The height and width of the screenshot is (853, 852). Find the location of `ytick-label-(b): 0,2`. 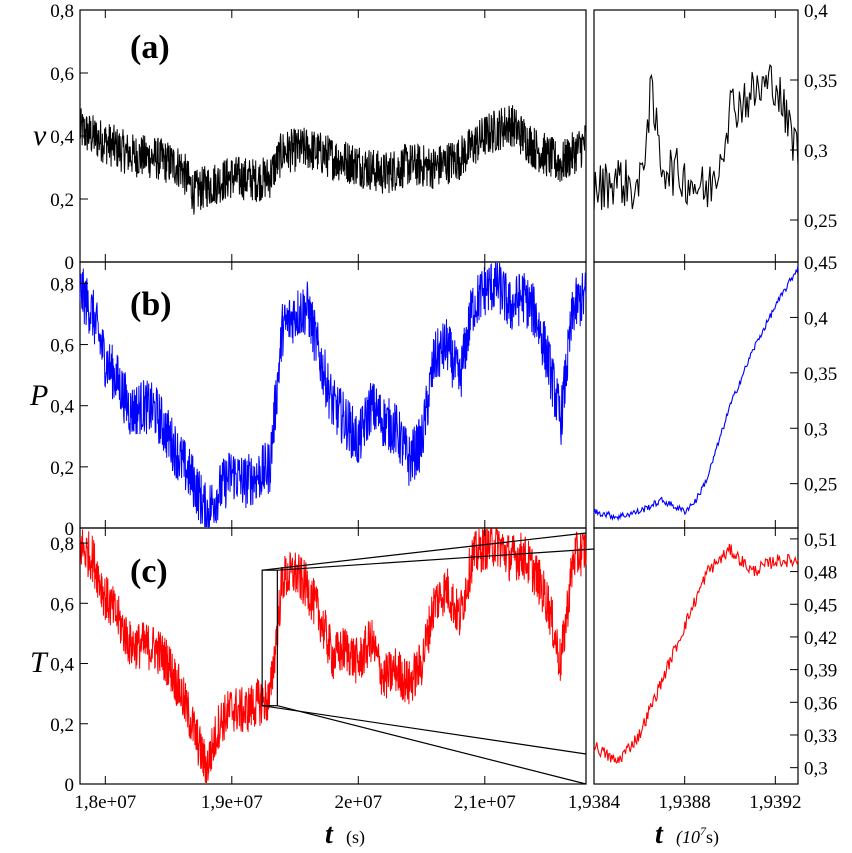

ytick-label-(b): 0,2 is located at coordinates (62, 468).